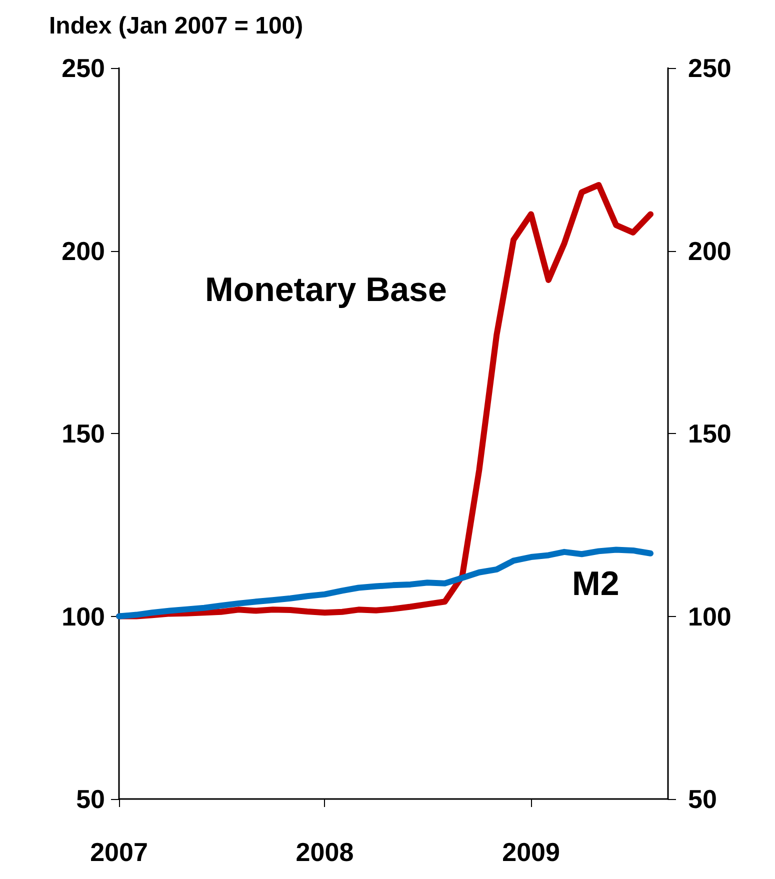 This screenshot has height=879, width=775. I want to click on y-axis-title: Index (Jan 2007 = 100), so click(176, 26).